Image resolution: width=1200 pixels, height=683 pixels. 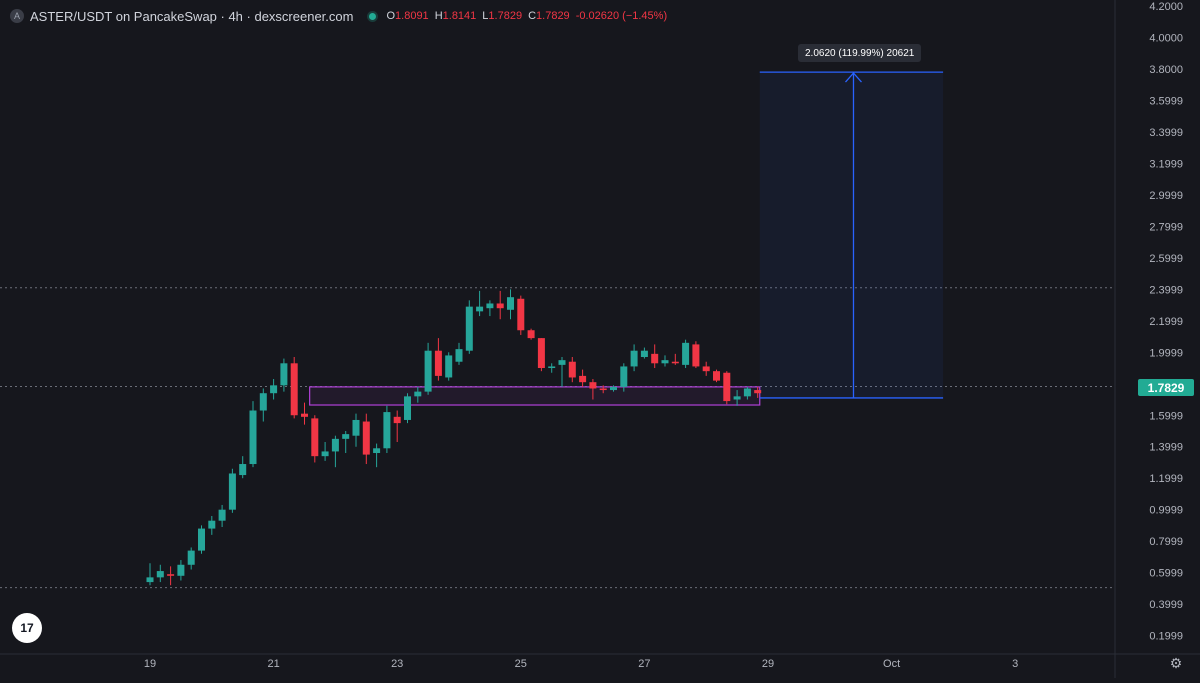 I want to click on open-value: O1.8091, so click(x=407, y=16).